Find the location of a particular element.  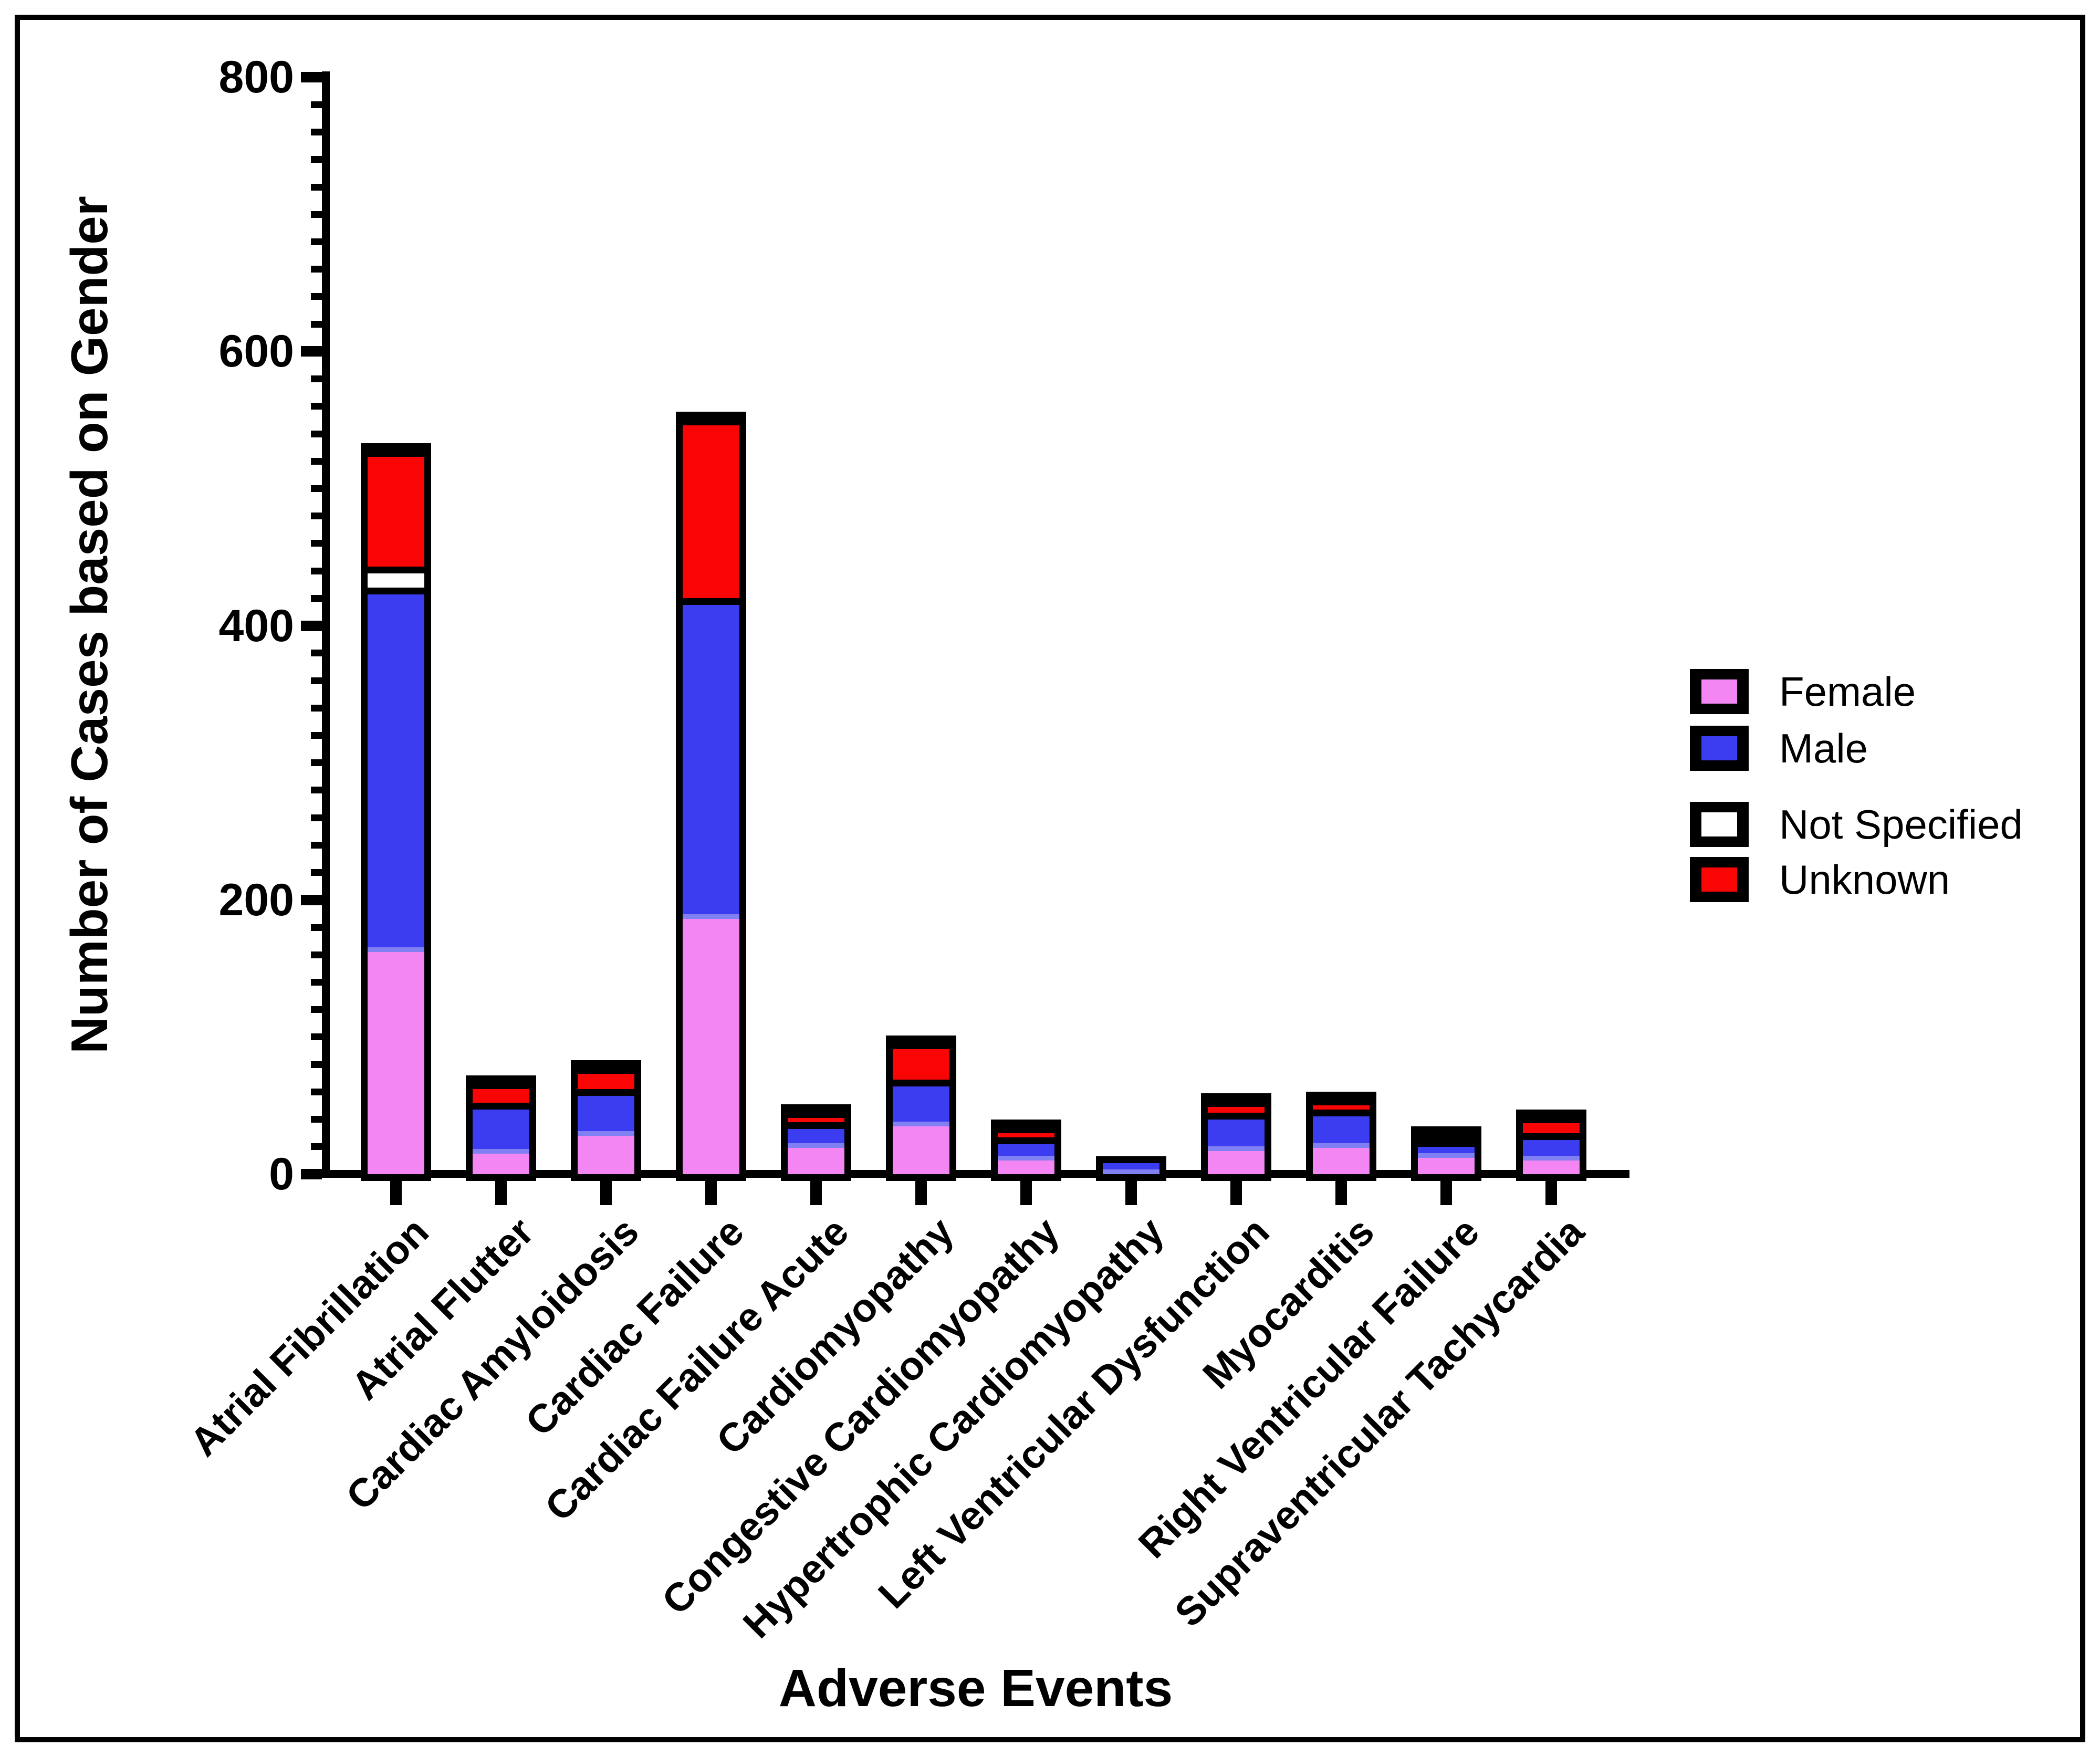

bar-hypertrophic-cardiomyopathy is located at coordinates (1131, 1168).